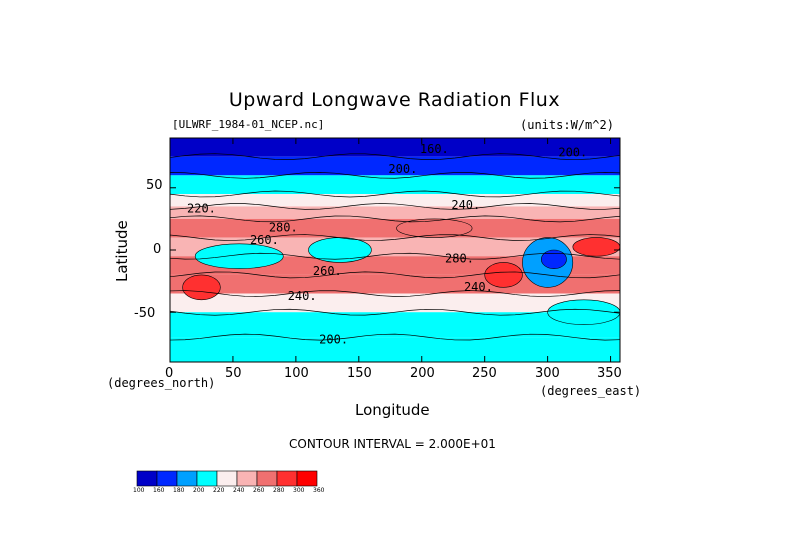  What do you see at coordinates (145, 313) in the screenshot?
I see `y-tick-label: -50` at bounding box center [145, 313].